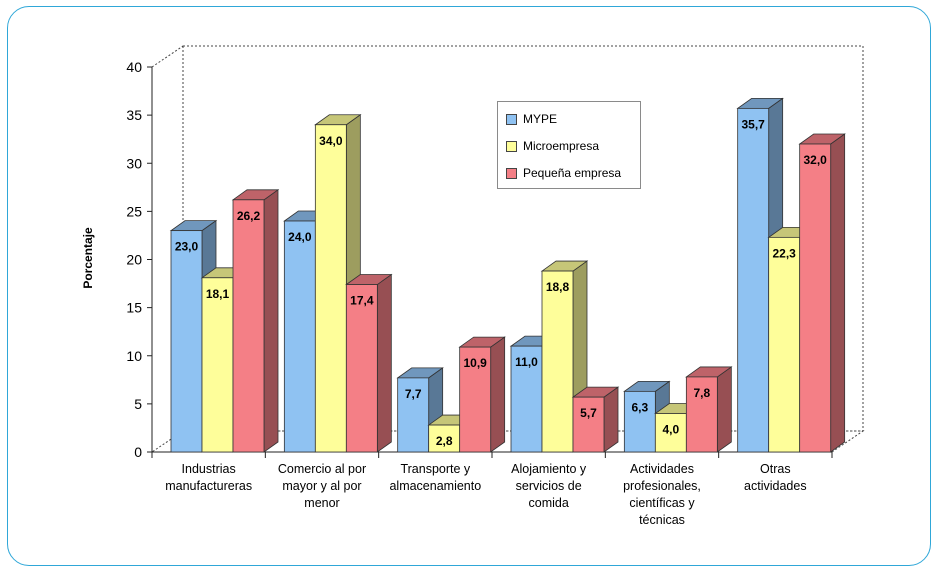 The width and height of the screenshot is (942, 566). Describe the element at coordinates (134, 115) in the screenshot. I see `y-tick-label: 35` at that location.